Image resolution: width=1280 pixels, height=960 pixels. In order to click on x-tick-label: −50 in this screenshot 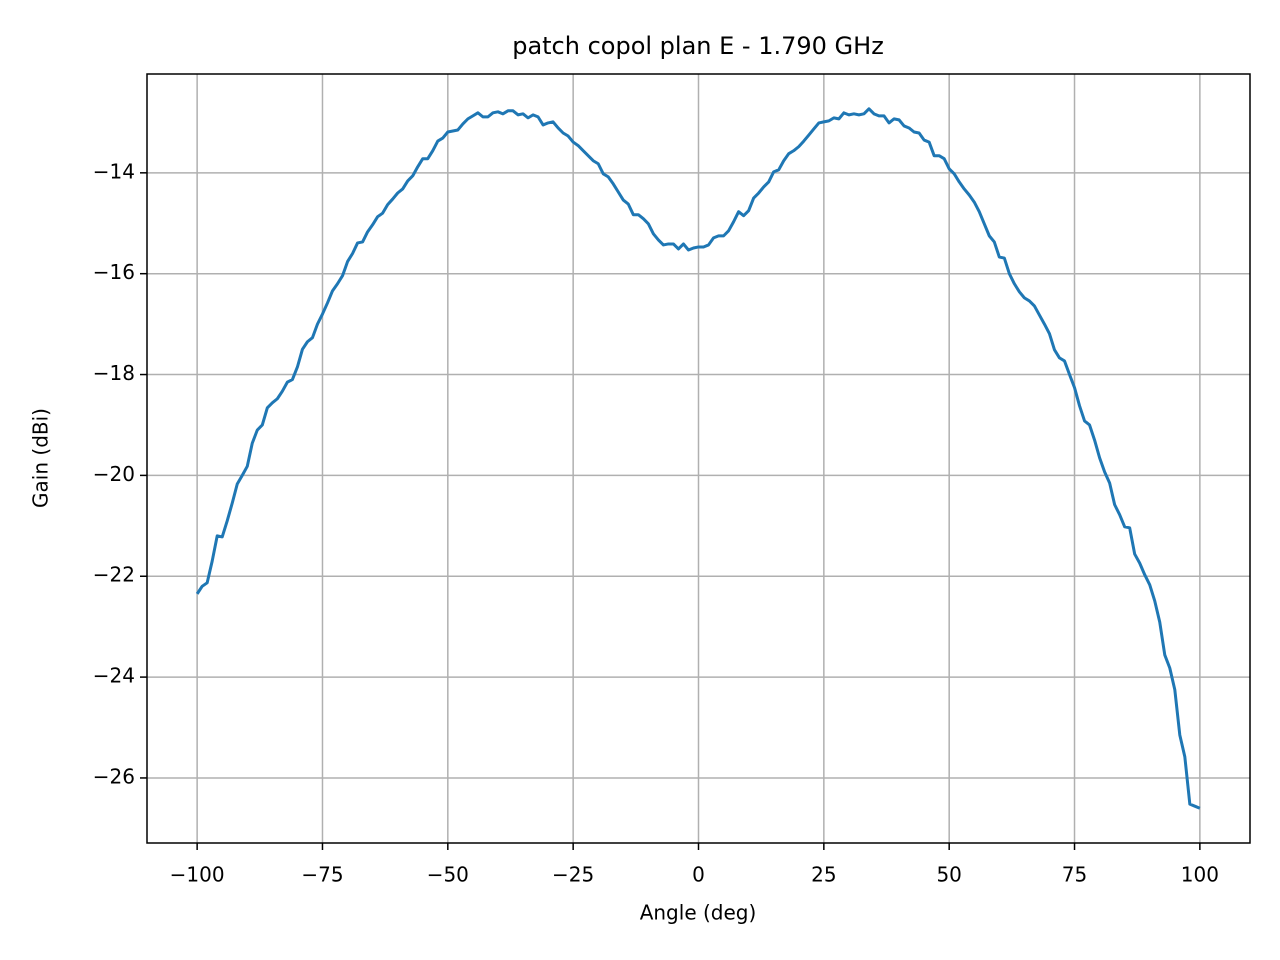, I will do `click(448, 875)`.